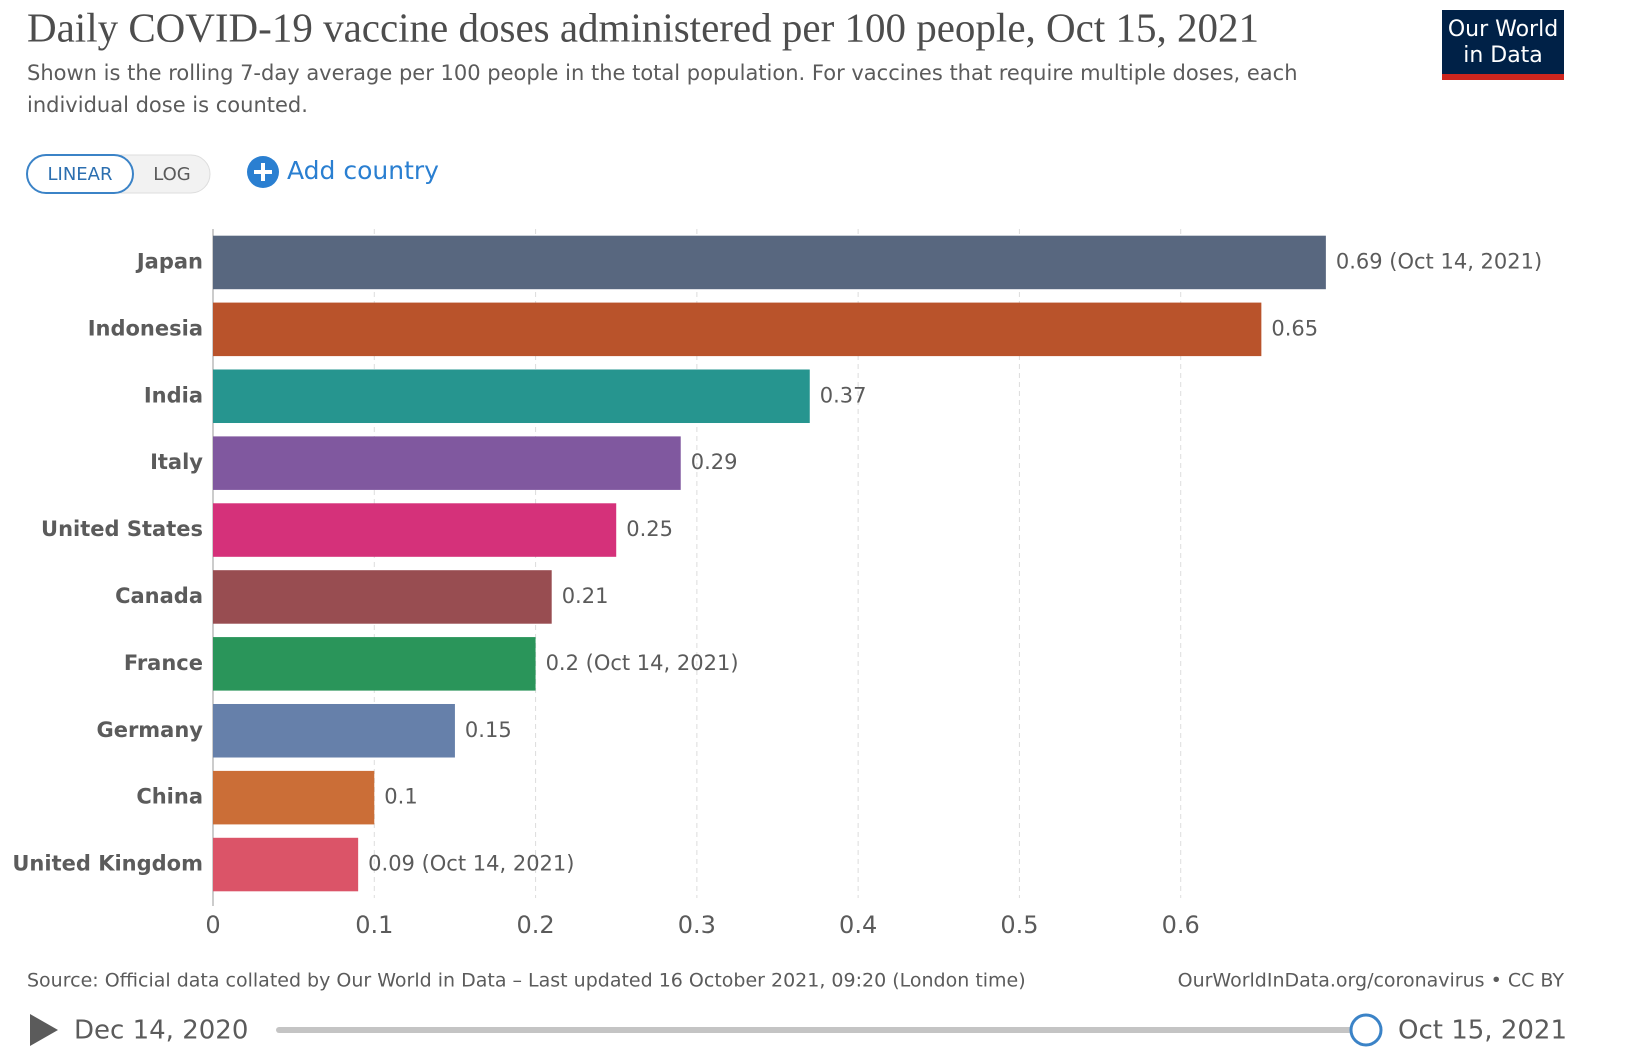 This screenshot has height=1056, width=1632. Describe the element at coordinates (471, 864) in the screenshot. I see `value-label: 0.09 (Oct 14, 2021)` at that location.